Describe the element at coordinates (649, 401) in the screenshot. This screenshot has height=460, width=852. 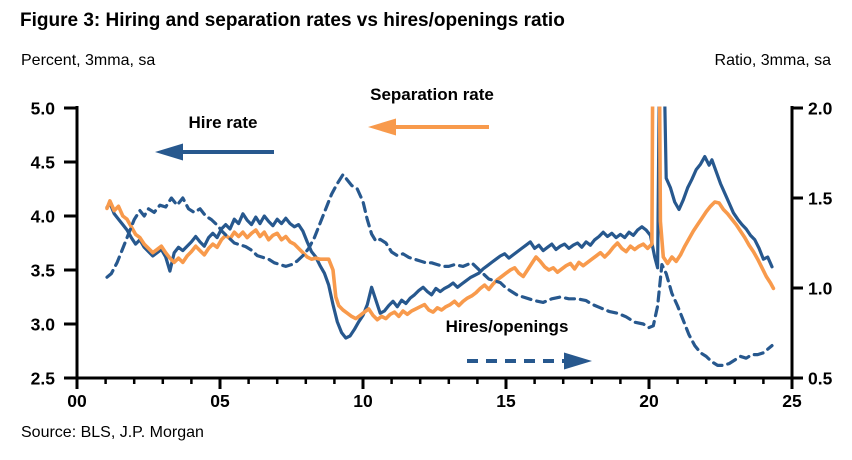
I see `x-tick-label: 20` at that location.